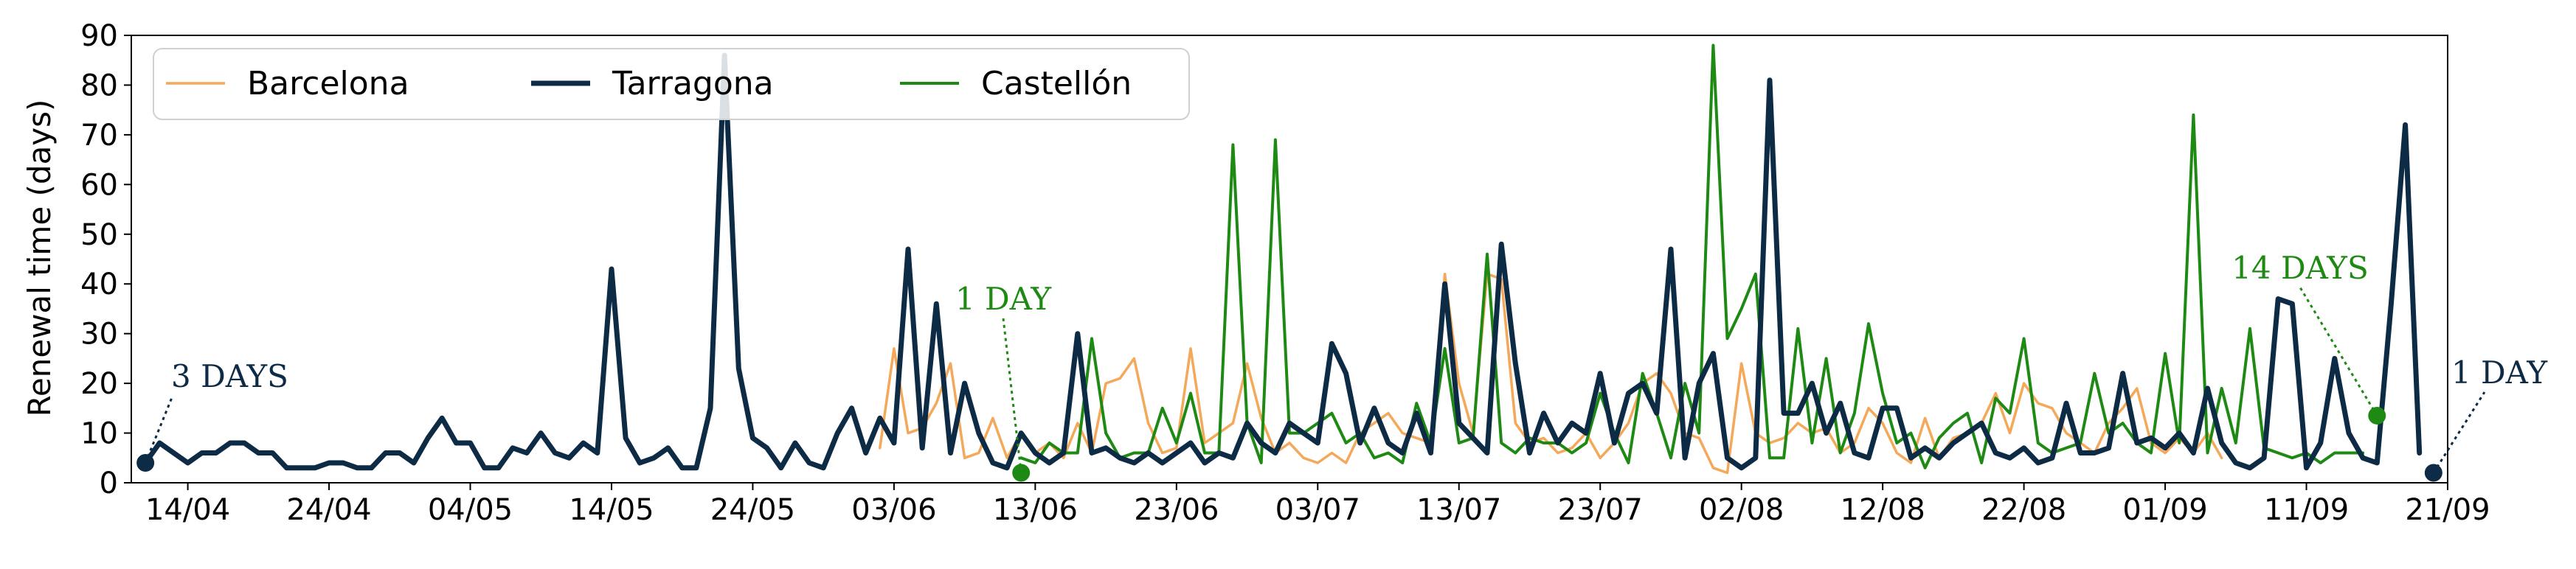 This screenshot has height=569, width=2576. What do you see at coordinates (99, 335) in the screenshot?
I see `y-tick-label: 30` at bounding box center [99, 335].